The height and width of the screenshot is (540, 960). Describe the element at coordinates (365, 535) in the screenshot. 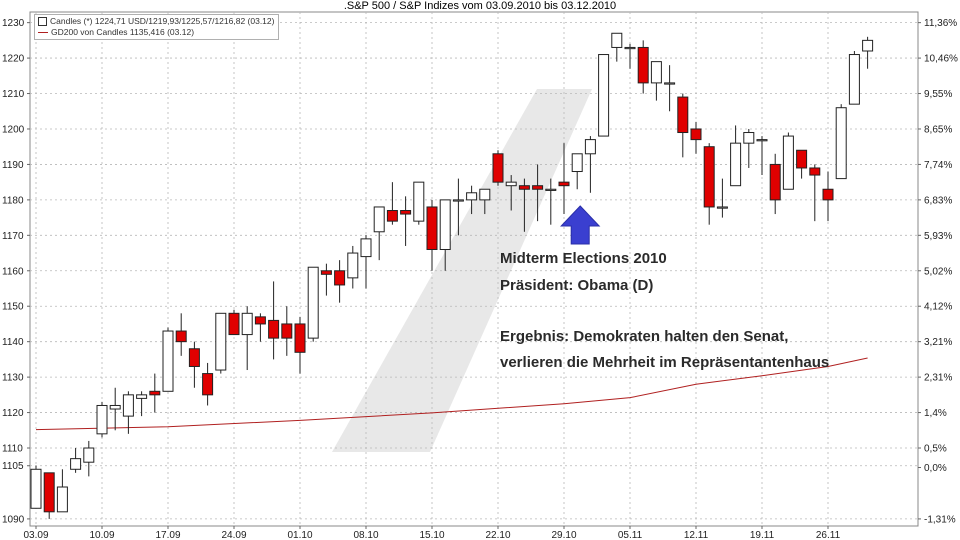

I see `x-tick-label: 08.10` at that location.